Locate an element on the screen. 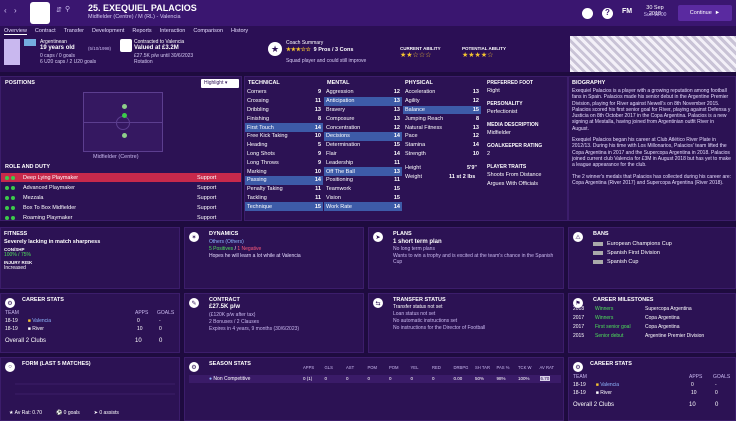 The height and width of the screenshot is (421, 736). season-col-header: GLS is located at coordinates (328, 367).